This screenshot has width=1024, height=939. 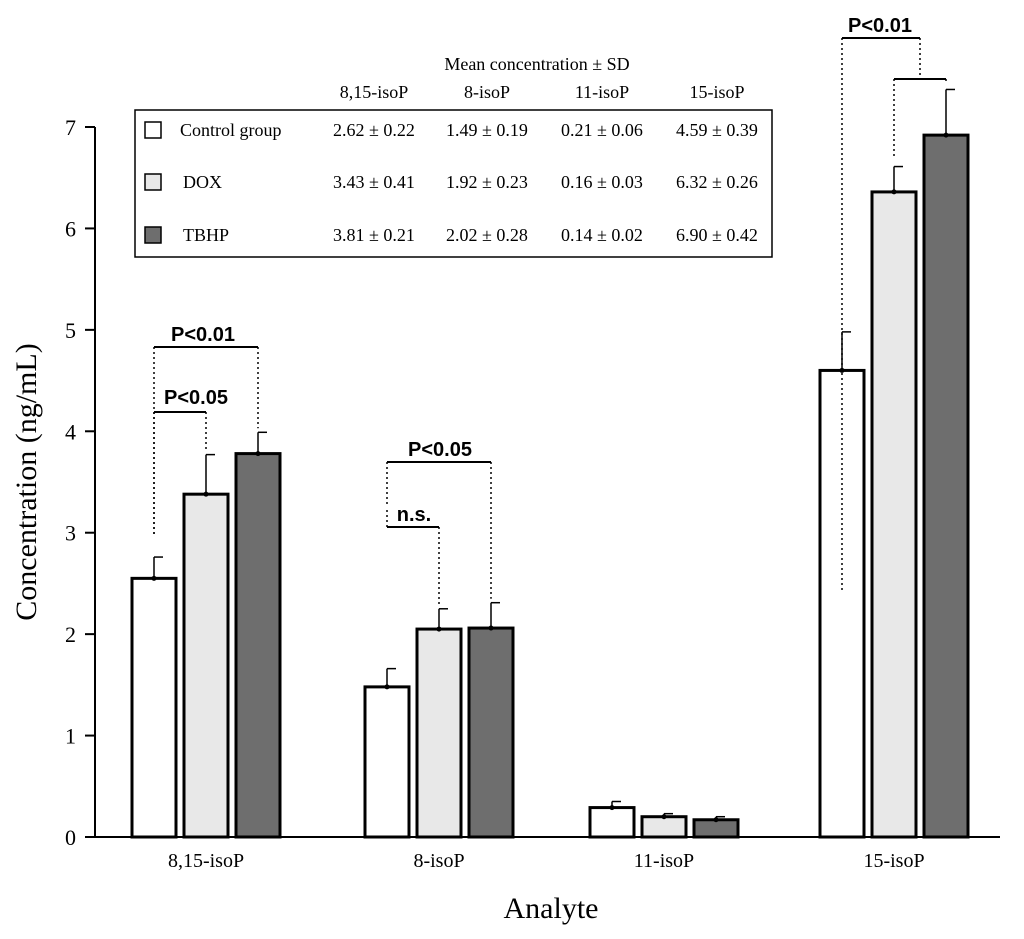 What do you see at coordinates (70, 431) in the screenshot?
I see `y-tick-label: 4` at bounding box center [70, 431].